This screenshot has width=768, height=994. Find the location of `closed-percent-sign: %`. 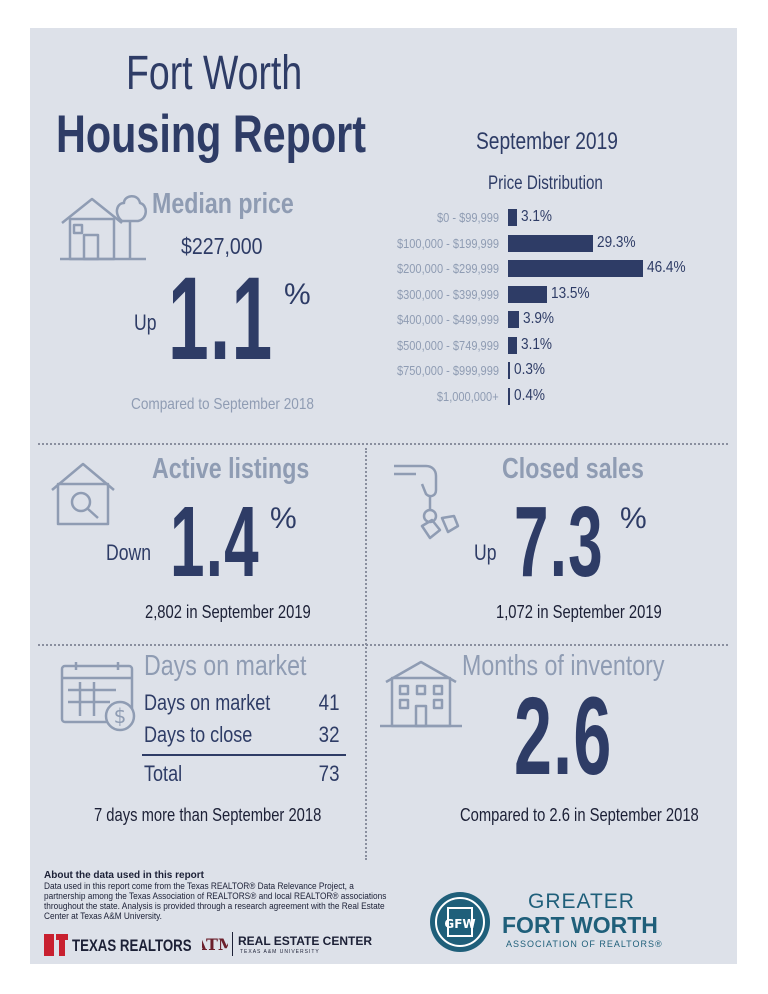

closed-percent-sign: % is located at coordinates (633, 518).